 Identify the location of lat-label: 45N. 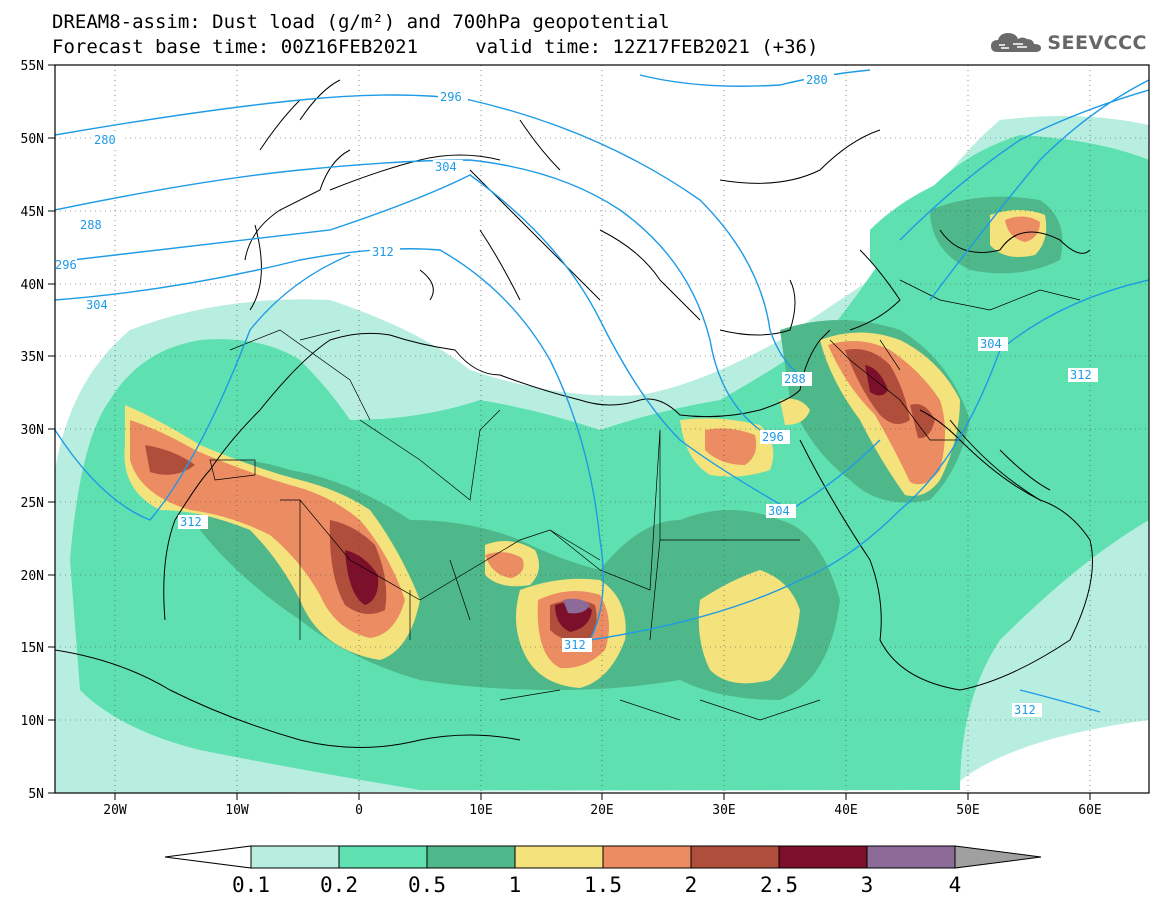
(32, 212).